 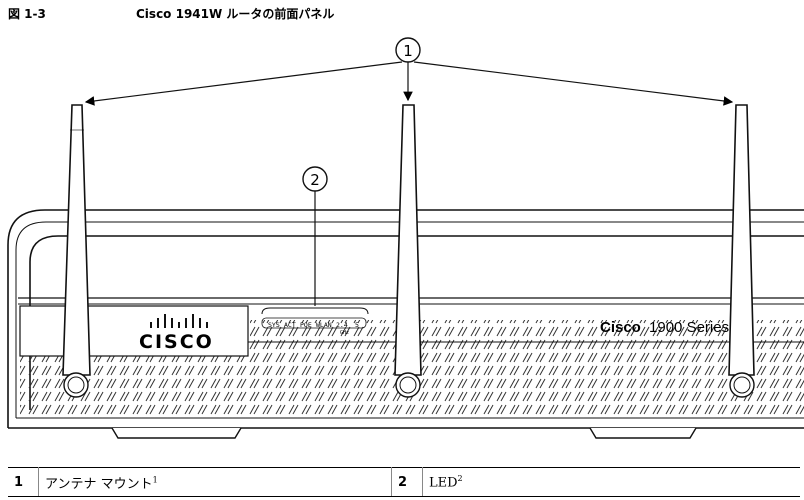 What do you see at coordinates (443, 483) in the screenshot?
I see `legend-label-2: LED` at bounding box center [443, 483].